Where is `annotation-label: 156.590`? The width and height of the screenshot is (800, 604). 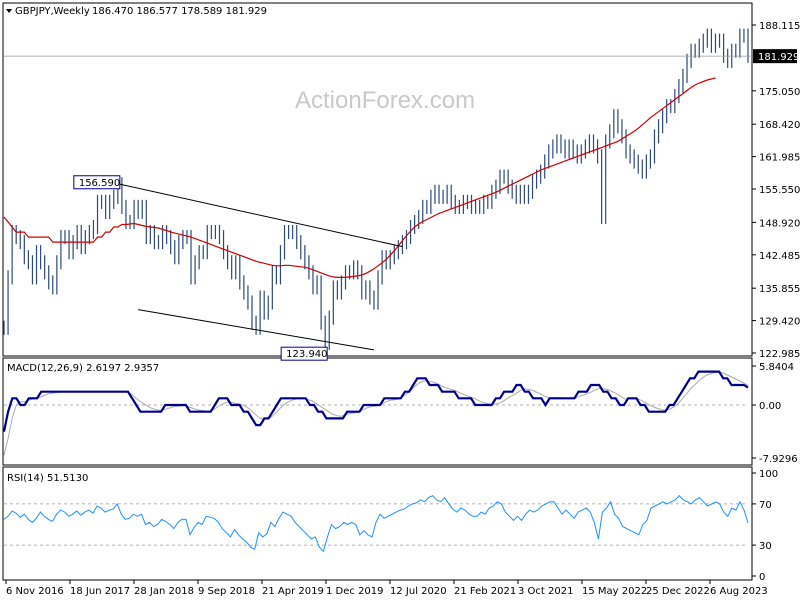 annotation-label: 156.590 is located at coordinates (99, 183).